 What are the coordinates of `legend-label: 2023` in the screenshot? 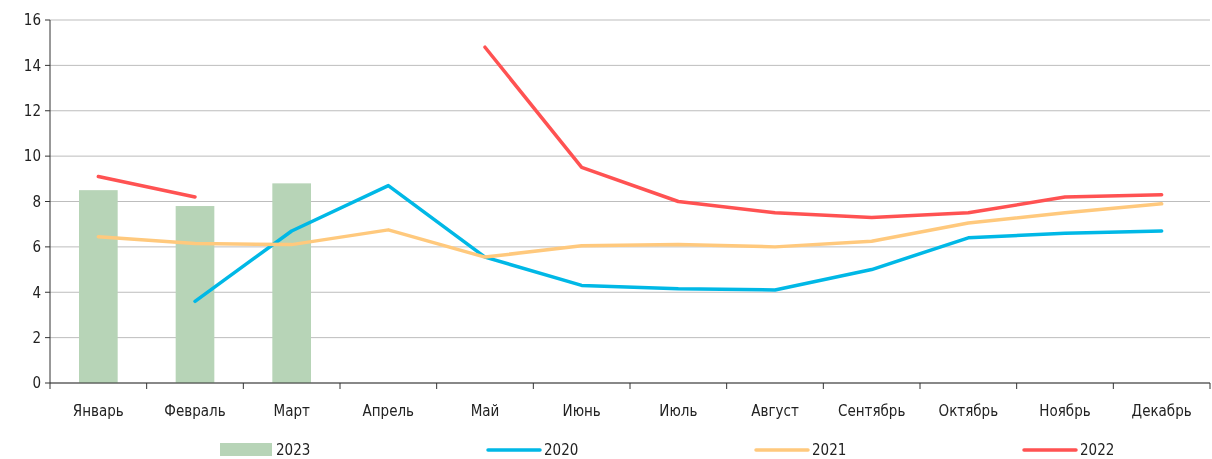 It's located at (293, 450).